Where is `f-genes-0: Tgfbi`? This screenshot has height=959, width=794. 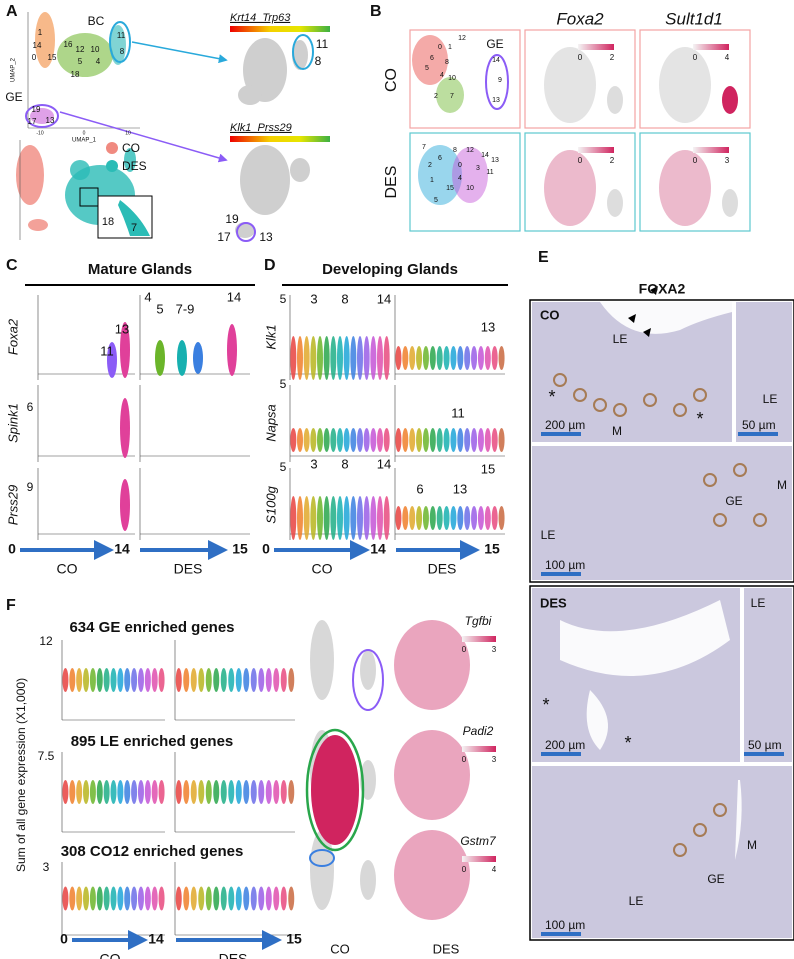 f-genes-0: Tgfbi is located at coordinates (478, 621).